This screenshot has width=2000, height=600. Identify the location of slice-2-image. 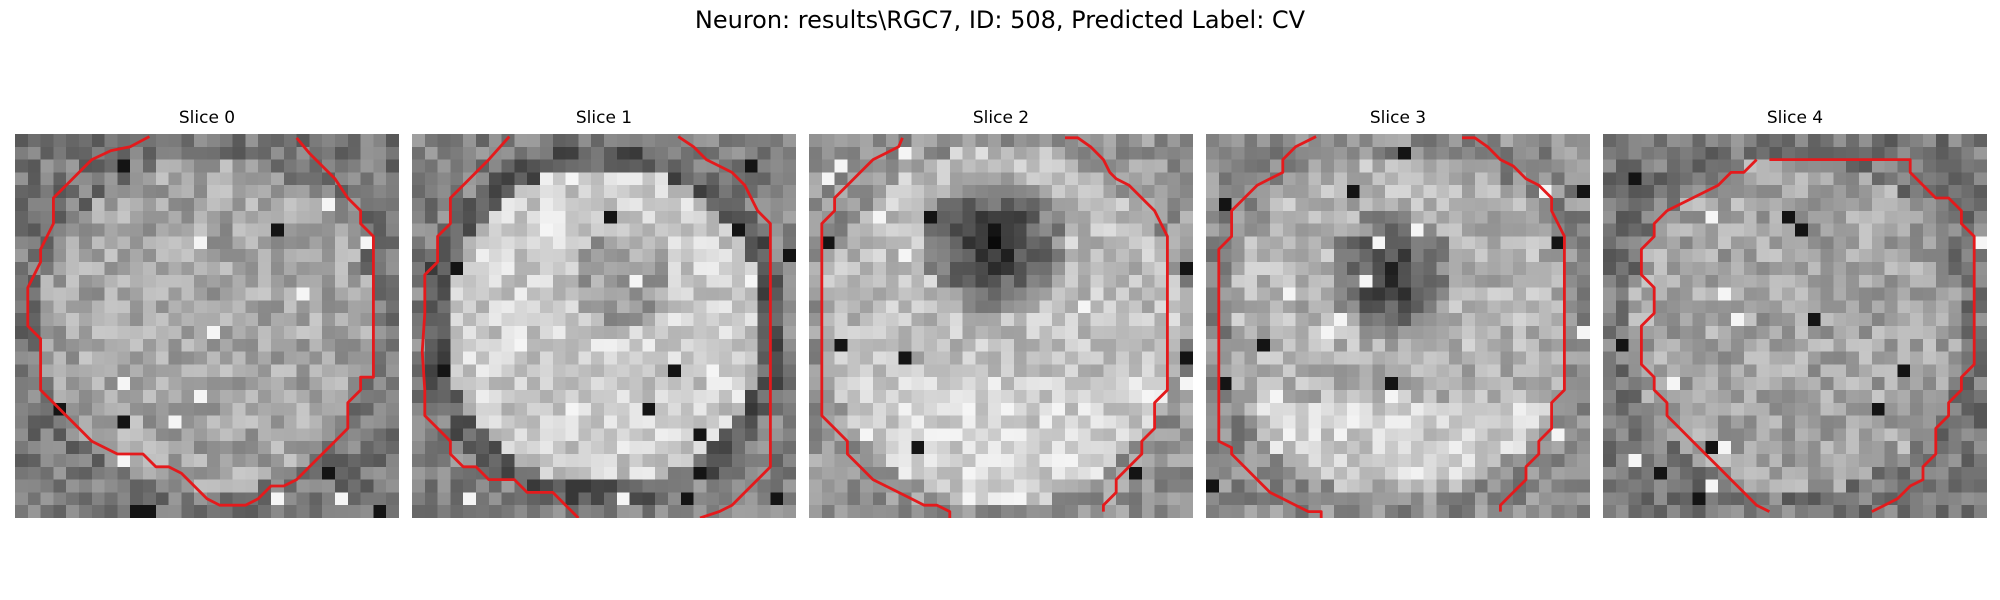
(1001, 326).